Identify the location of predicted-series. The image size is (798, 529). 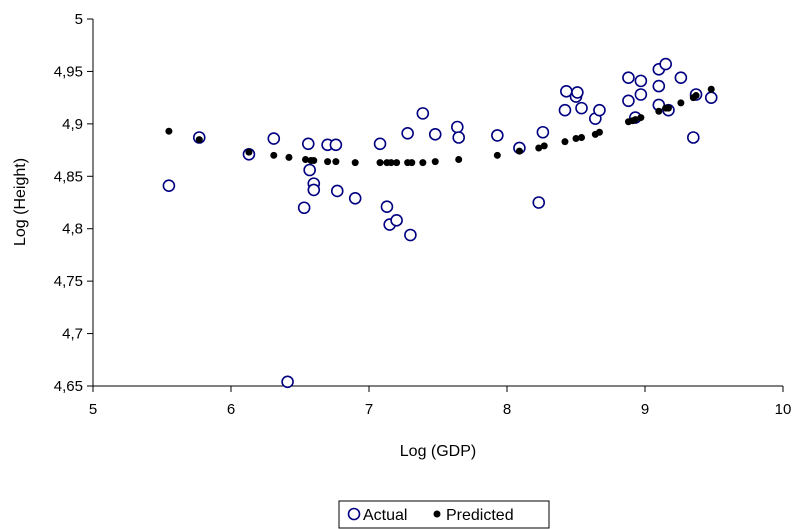
(440, 126).